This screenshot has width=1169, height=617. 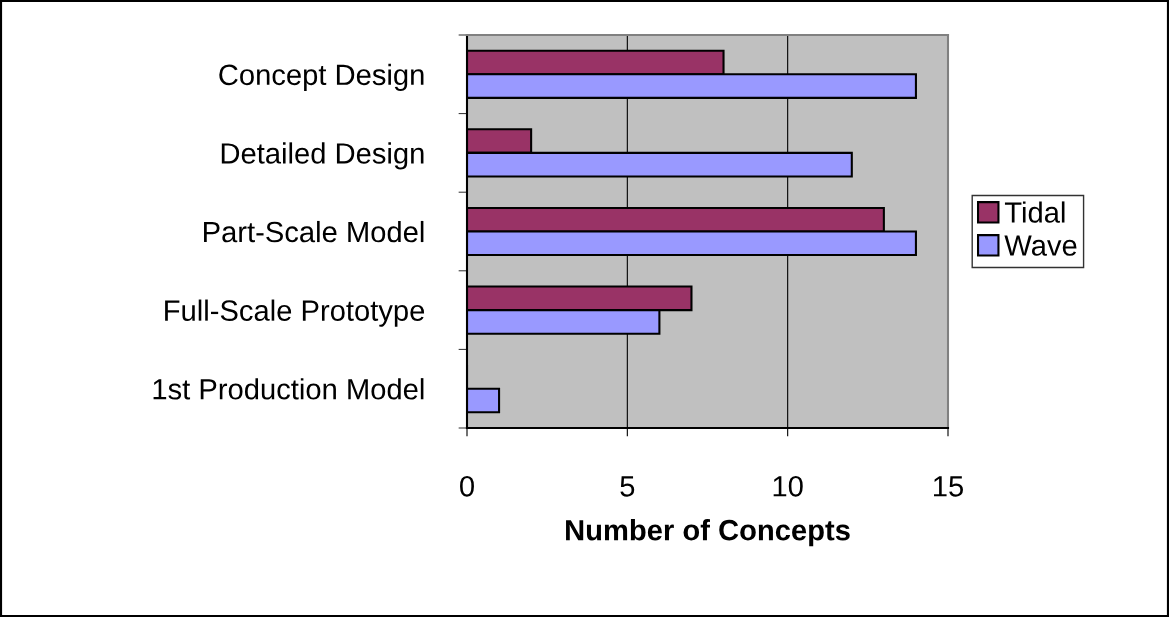 What do you see at coordinates (708, 533) in the screenshot?
I see `x-axis-title: Number of Concepts` at bounding box center [708, 533].